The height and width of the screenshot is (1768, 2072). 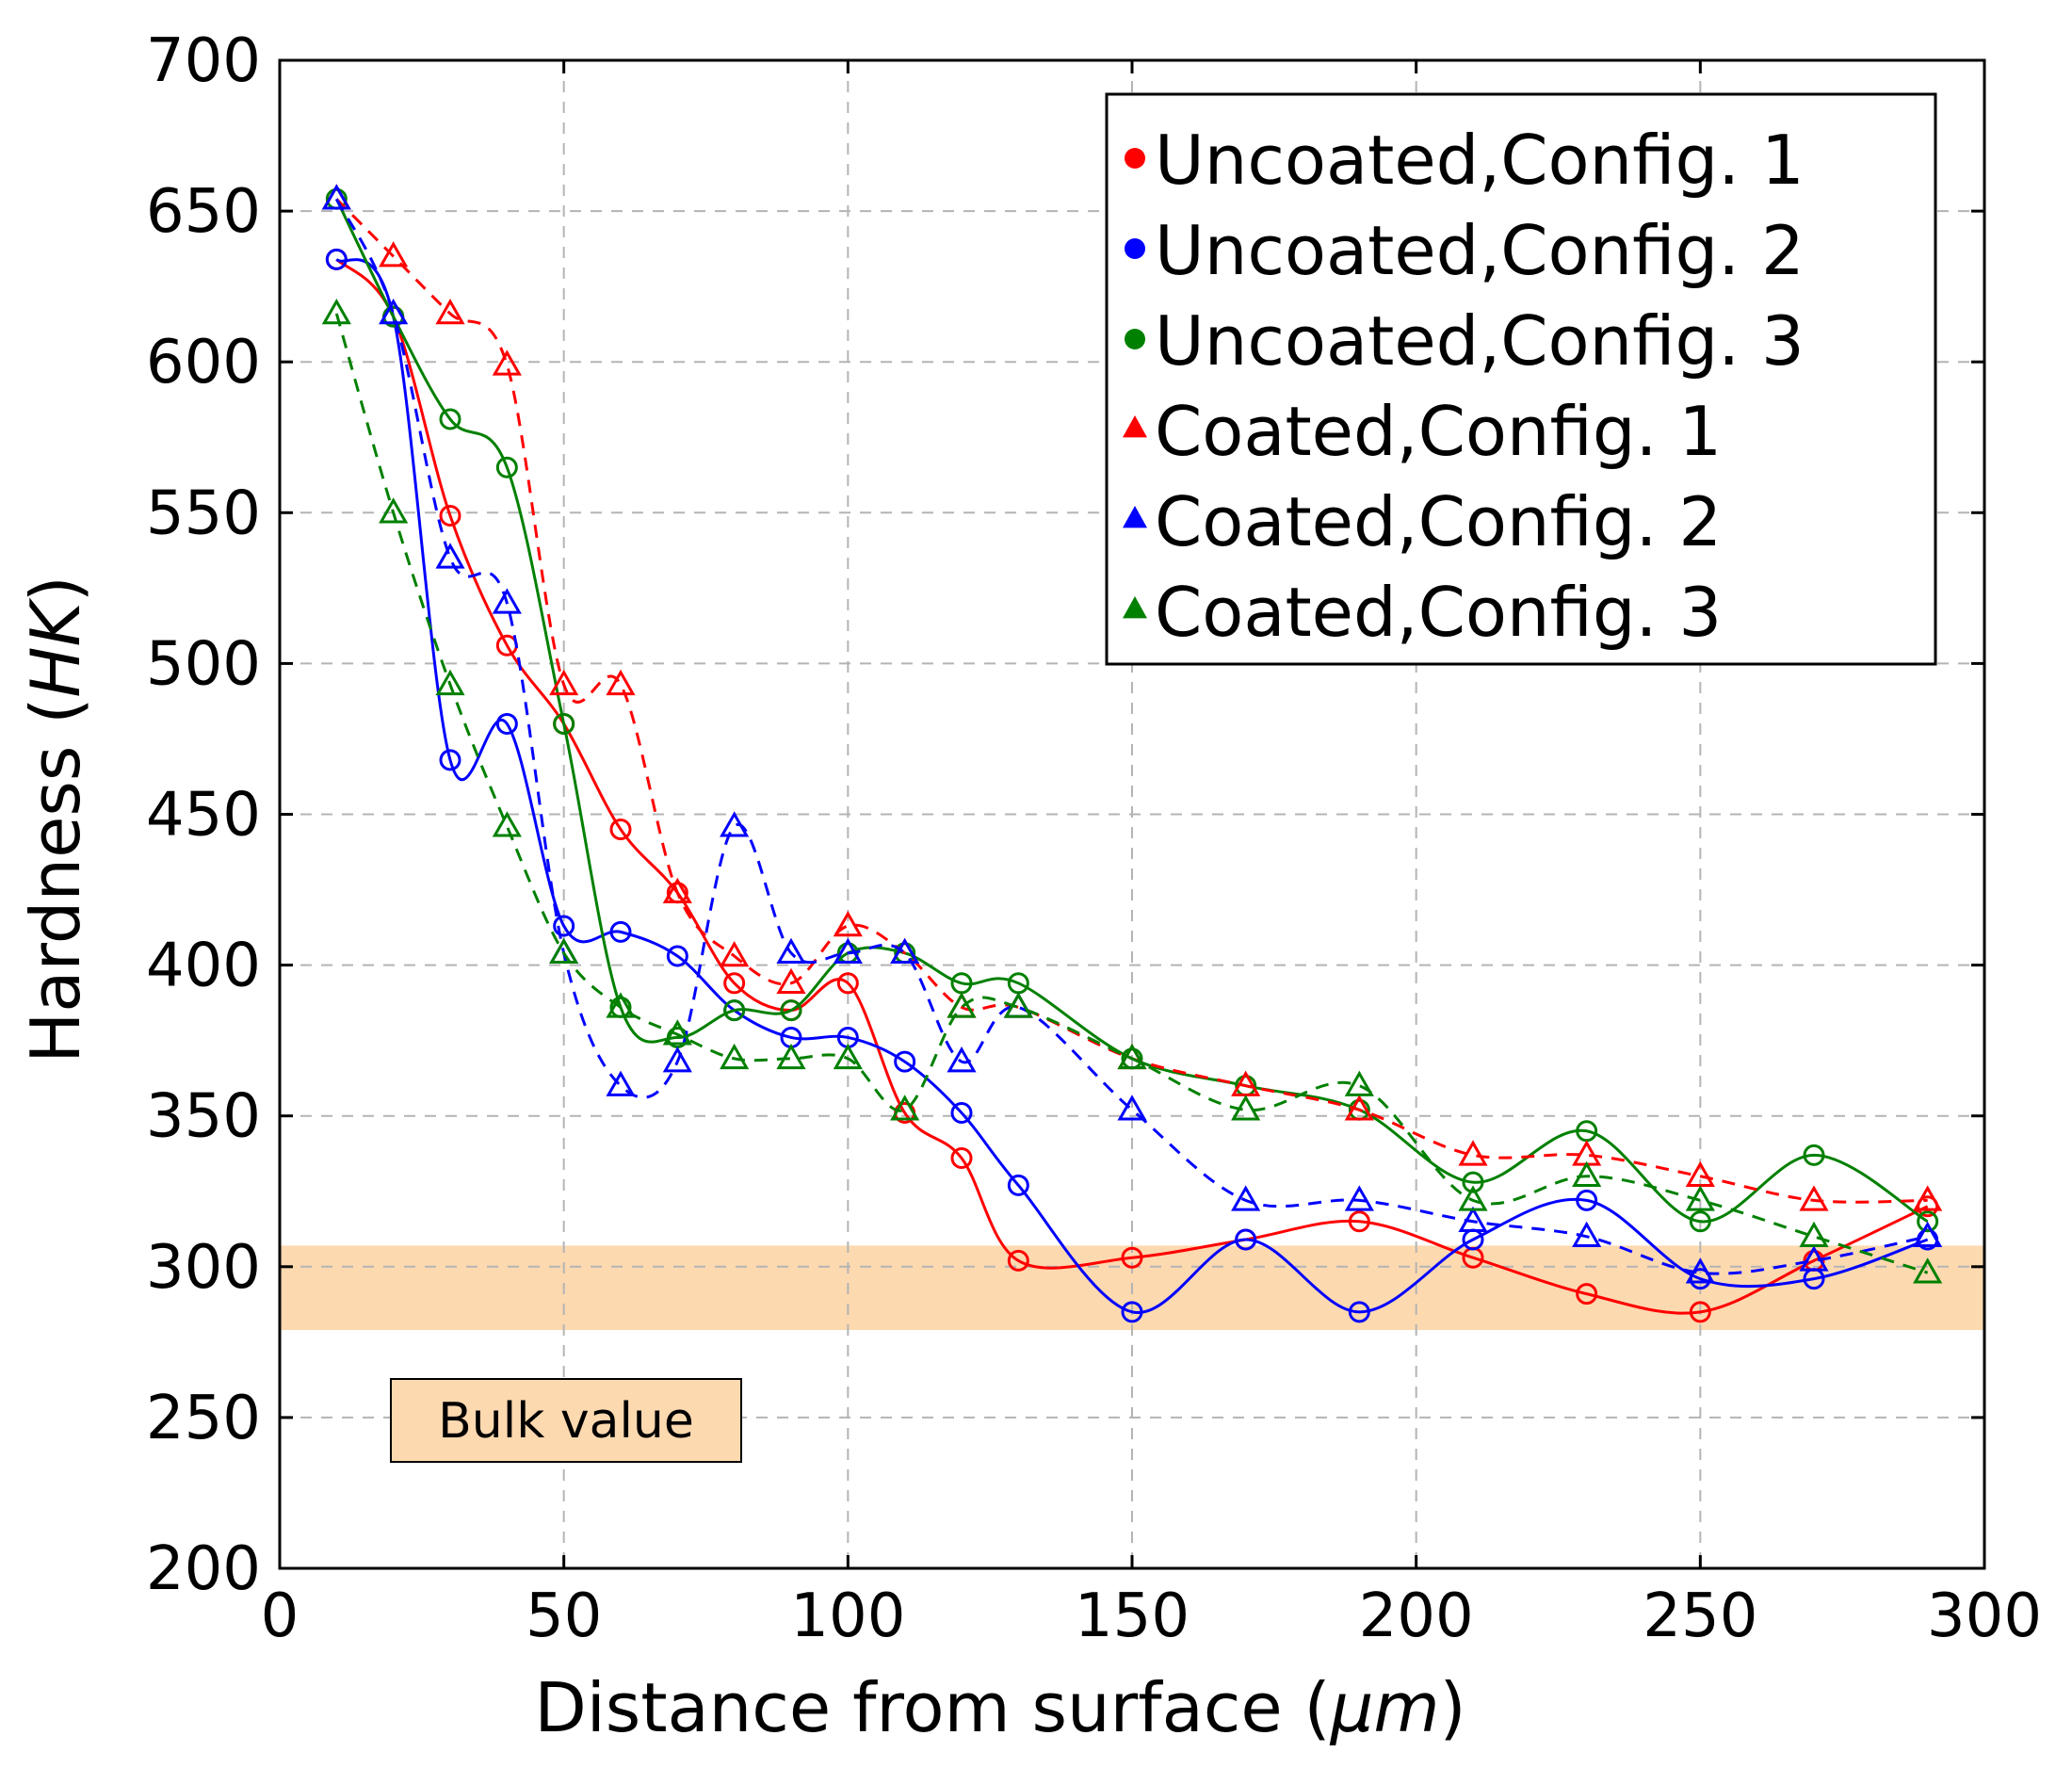 I want to click on x-axis-title: Distance from surface (μm), so click(x=999, y=1707).